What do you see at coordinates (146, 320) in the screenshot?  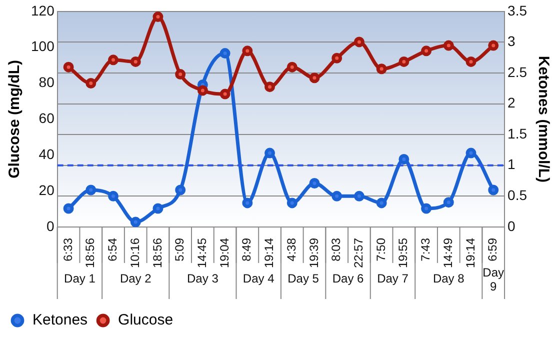 I see `legend-label: Glucose` at bounding box center [146, 320].